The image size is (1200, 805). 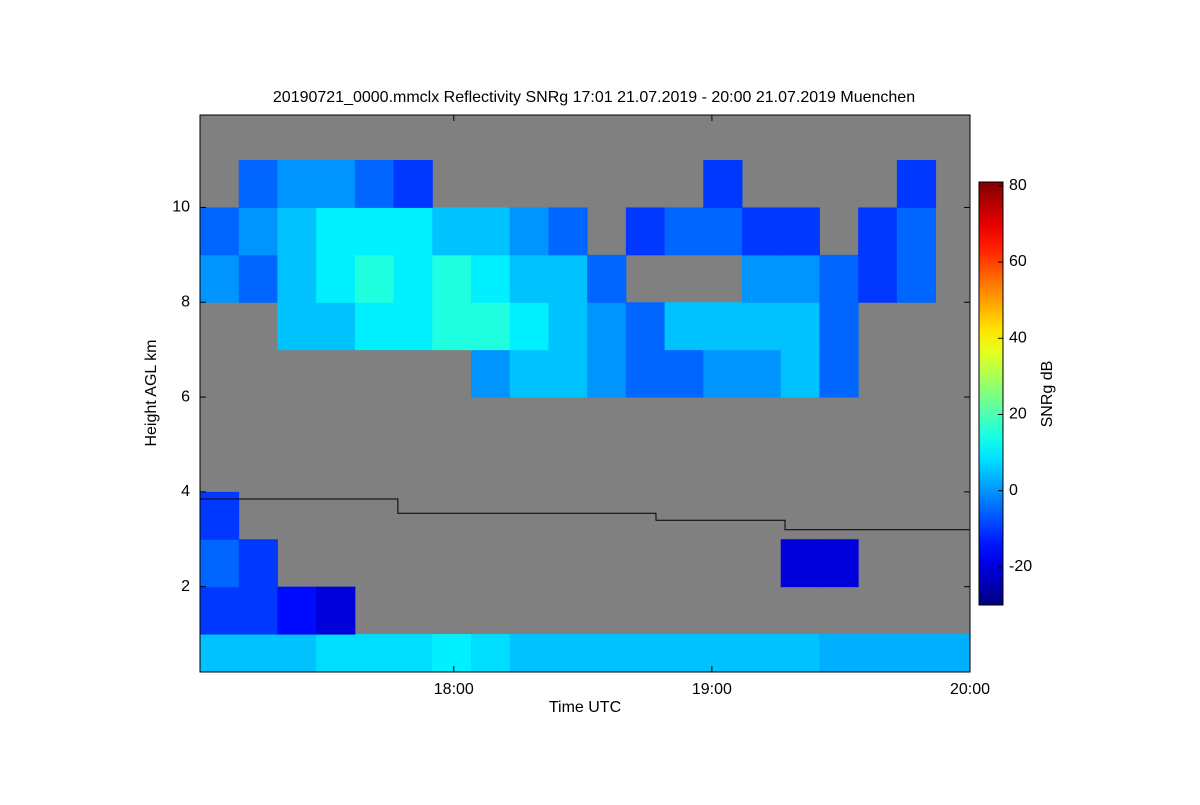 I want to click on colorbar-tick-label: 40, so click(x=1018, y=337).